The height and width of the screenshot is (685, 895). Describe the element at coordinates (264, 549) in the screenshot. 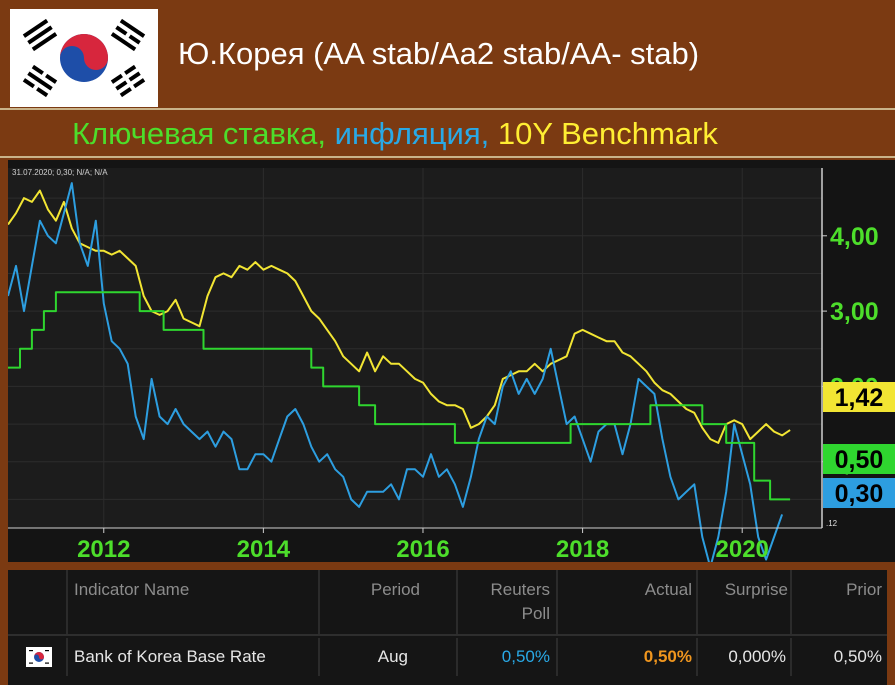

I see `x-tick-label: 2014` at that location.